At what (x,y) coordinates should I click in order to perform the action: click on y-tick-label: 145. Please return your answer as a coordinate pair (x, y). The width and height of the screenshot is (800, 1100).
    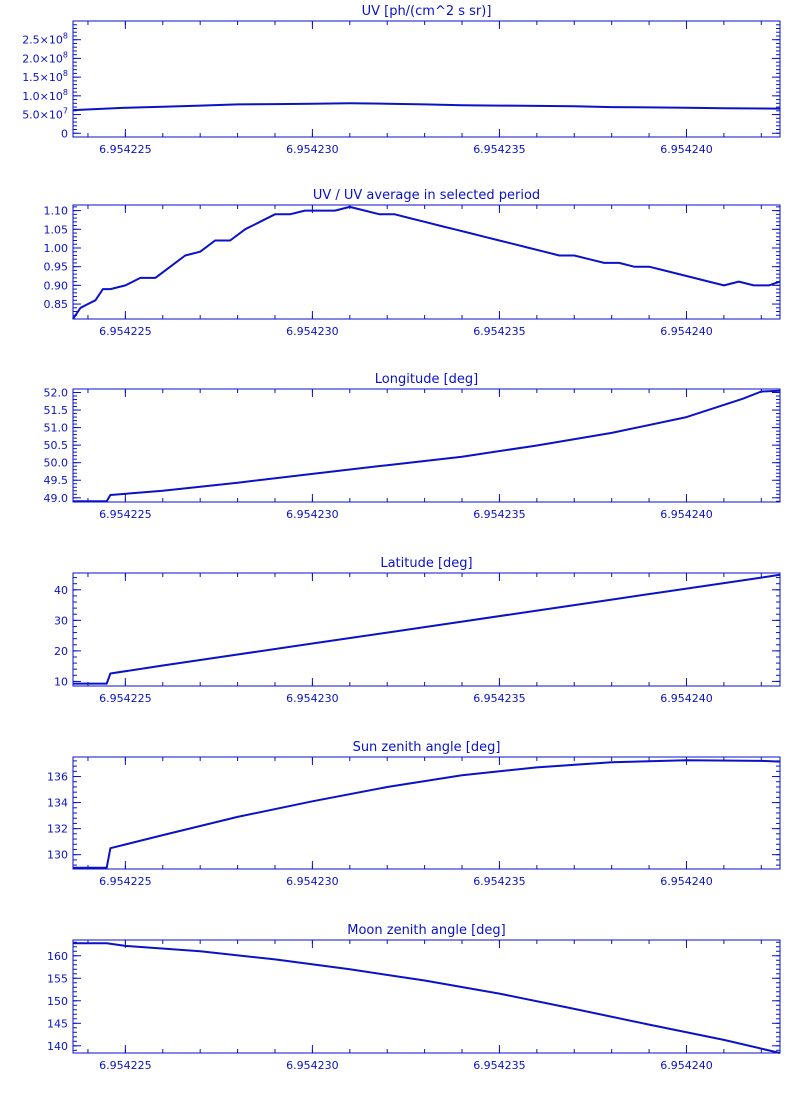
    Looking at the image, I should click on (57, 1023).